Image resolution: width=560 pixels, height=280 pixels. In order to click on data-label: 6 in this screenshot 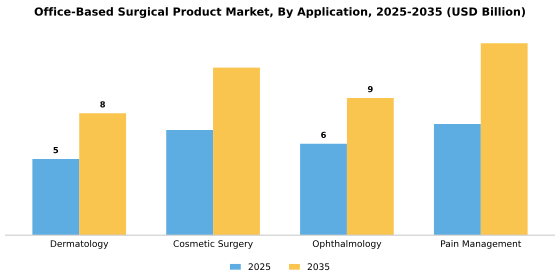, I will do `click(323, 135)`.